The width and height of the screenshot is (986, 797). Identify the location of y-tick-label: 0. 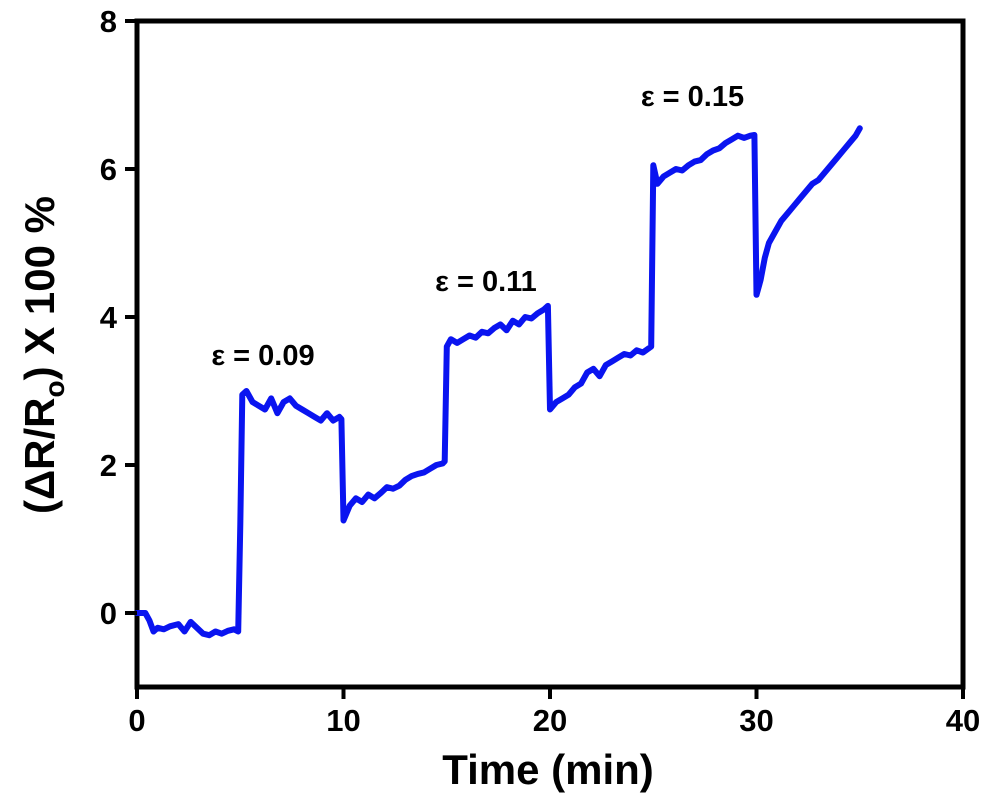
(108, 613).